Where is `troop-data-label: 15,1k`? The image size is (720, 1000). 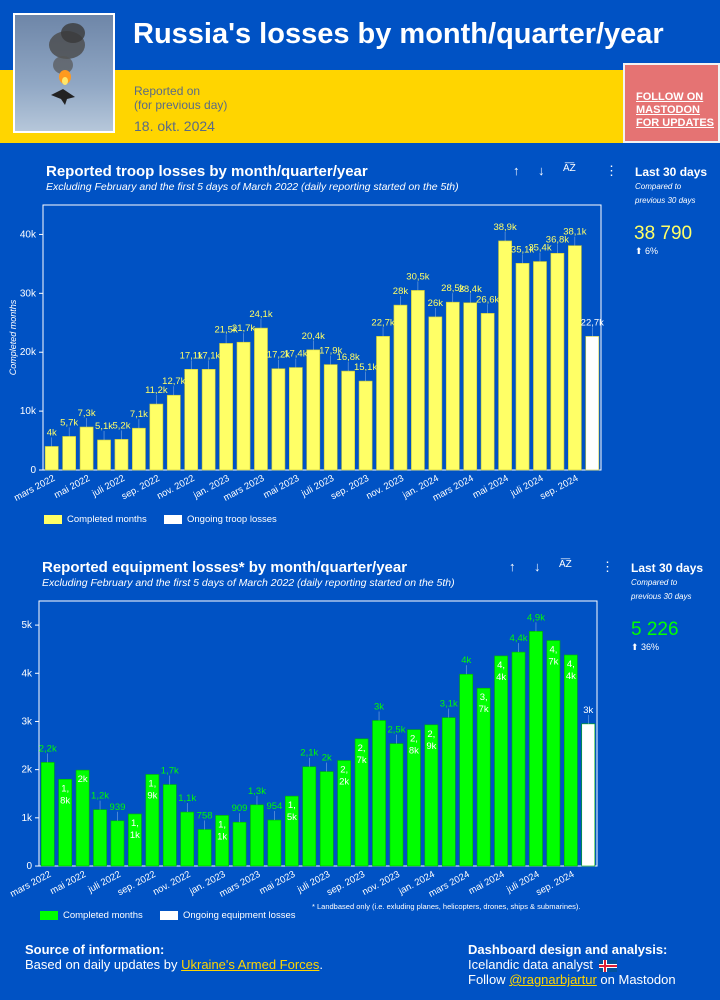 troop-data-label: 15,1k is located at coordinates (365, 367).